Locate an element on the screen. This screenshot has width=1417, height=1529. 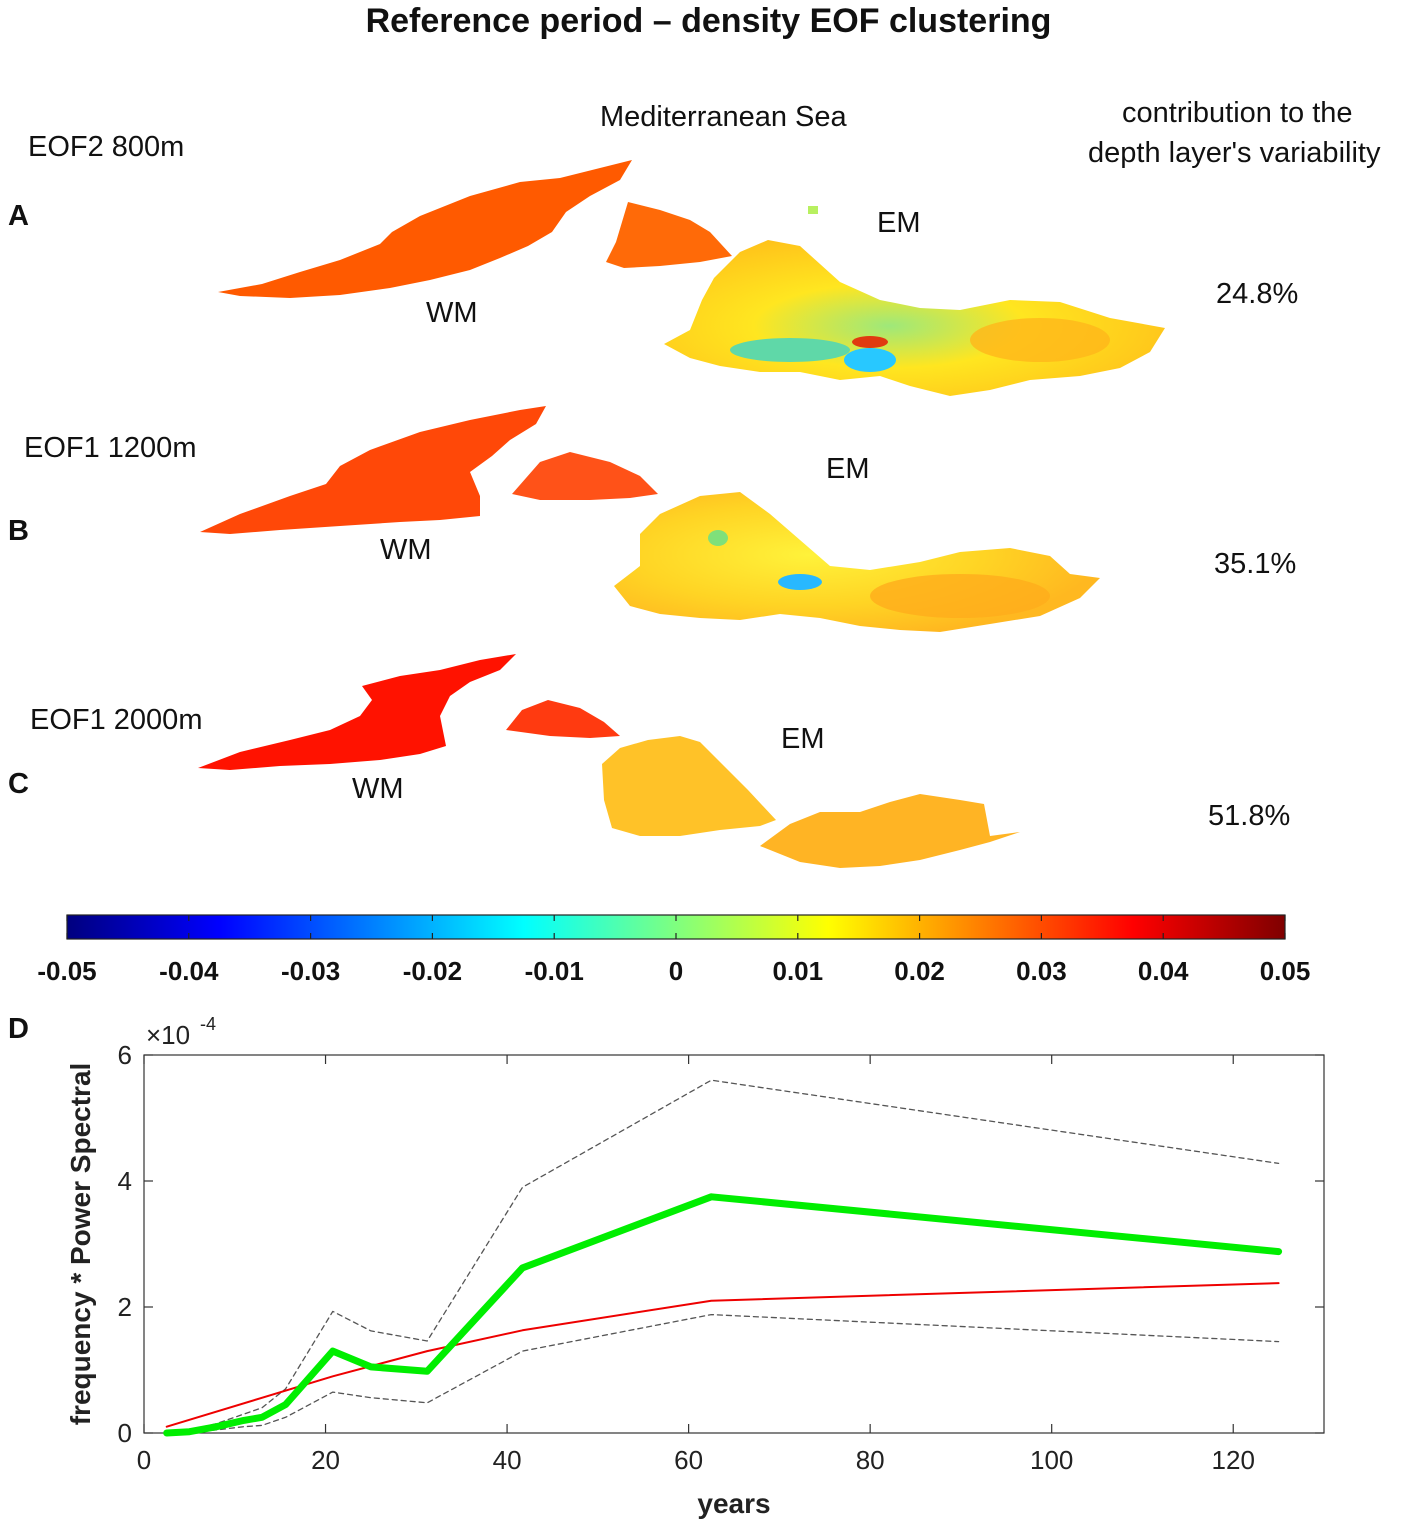
series-line-lower-confidence is located at coordinates (723, 1373).